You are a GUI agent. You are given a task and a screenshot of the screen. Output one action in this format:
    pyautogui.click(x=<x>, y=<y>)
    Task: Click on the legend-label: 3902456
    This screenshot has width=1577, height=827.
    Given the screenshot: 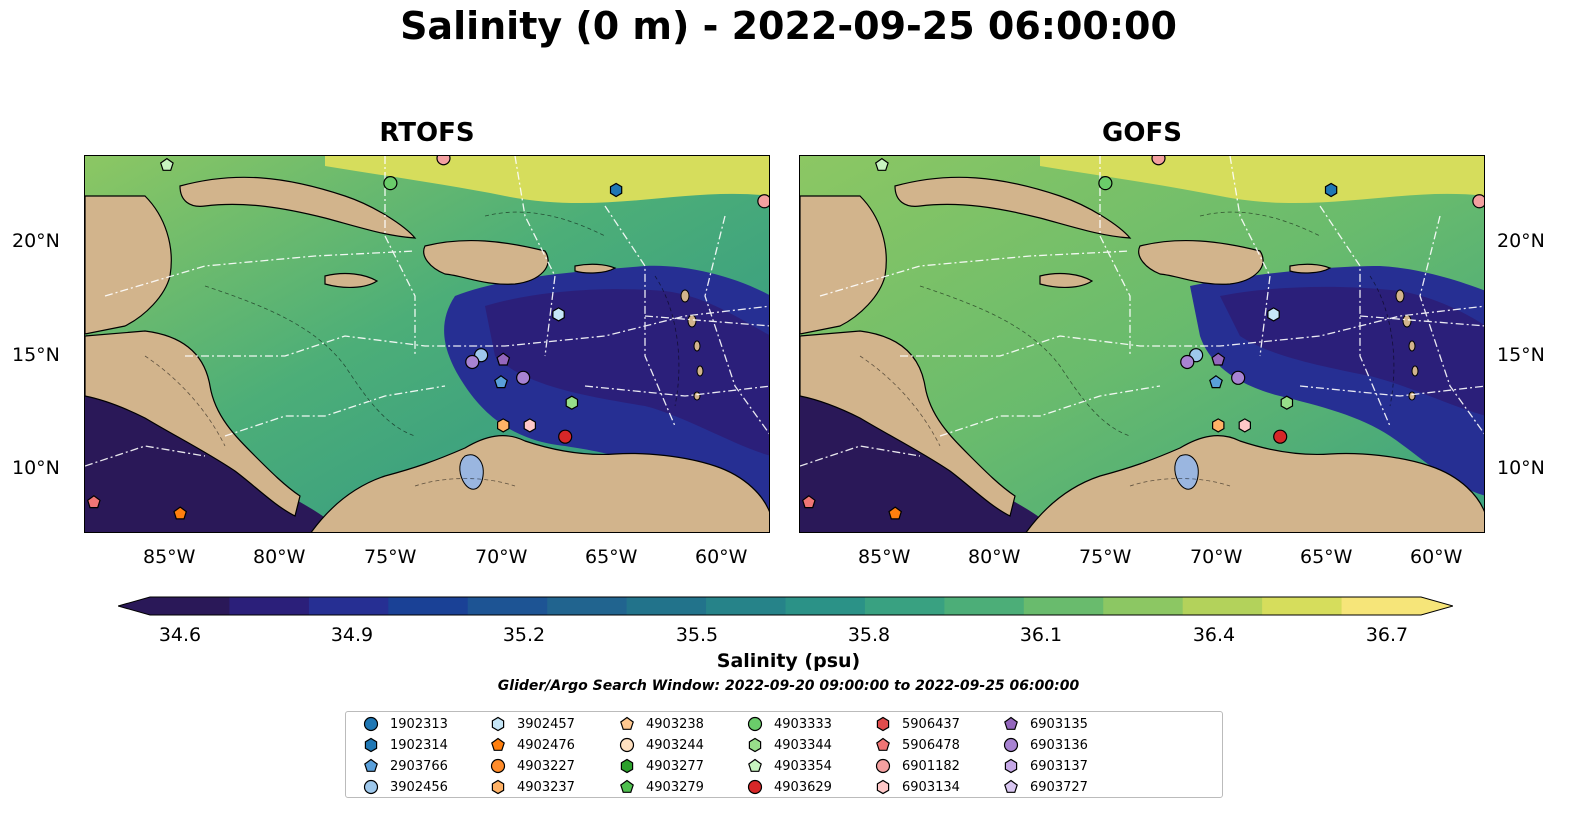 What is the action you would take?
    pyautogui.click(x=419, y=787)
    